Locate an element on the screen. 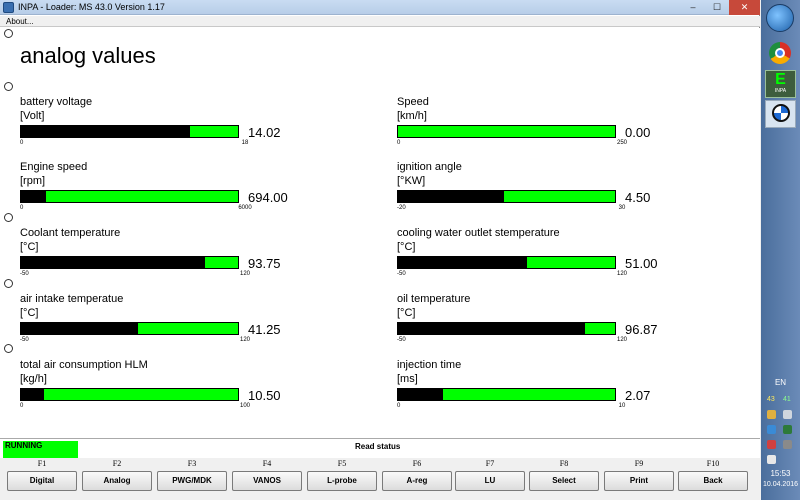  tray-security-icon is located at coordinates (787, 429).